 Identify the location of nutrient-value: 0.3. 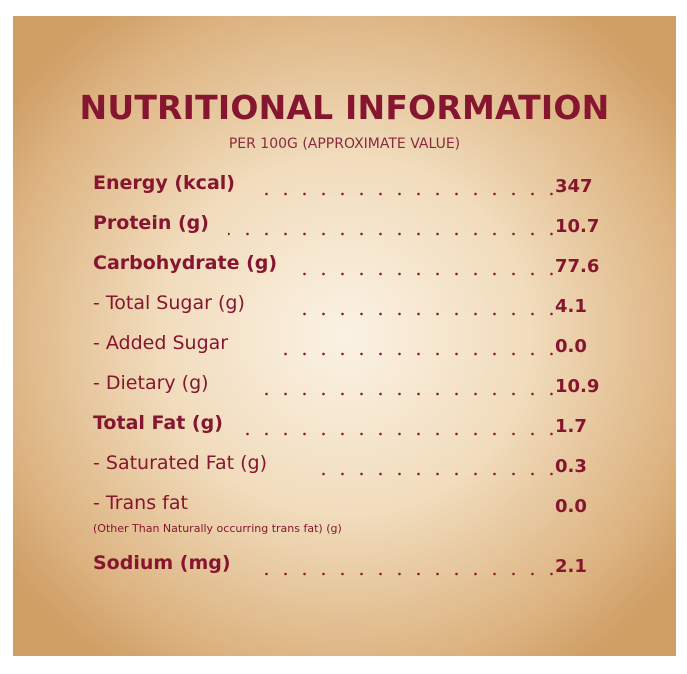
(571, 466).